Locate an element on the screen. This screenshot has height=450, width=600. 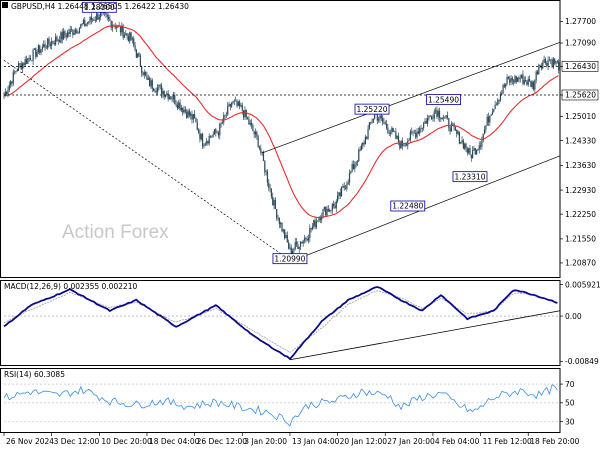
x-tick-label: 26 Dec 12:00 is located at coordinates (222, 441).